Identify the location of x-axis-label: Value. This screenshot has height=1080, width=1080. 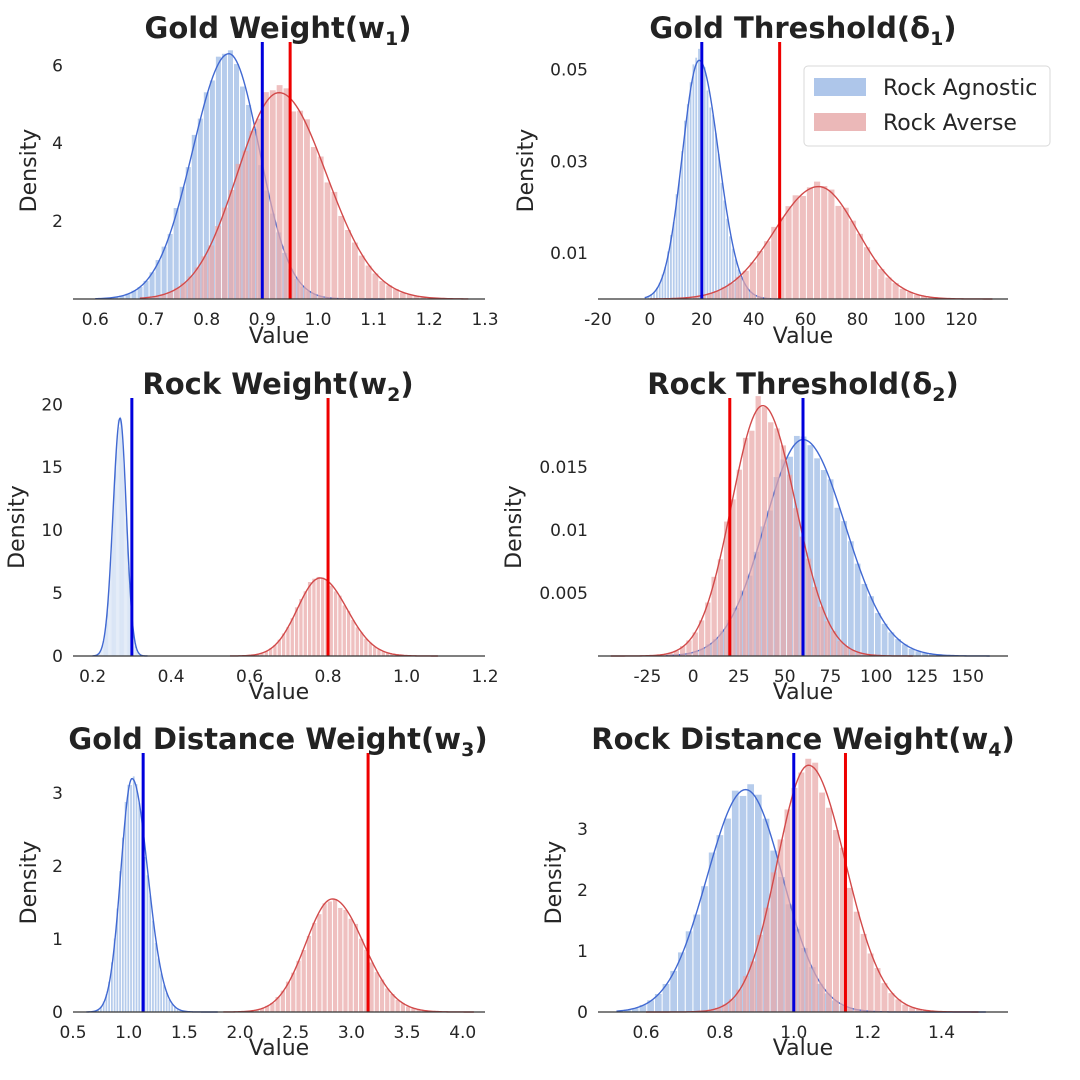
(279, 692).